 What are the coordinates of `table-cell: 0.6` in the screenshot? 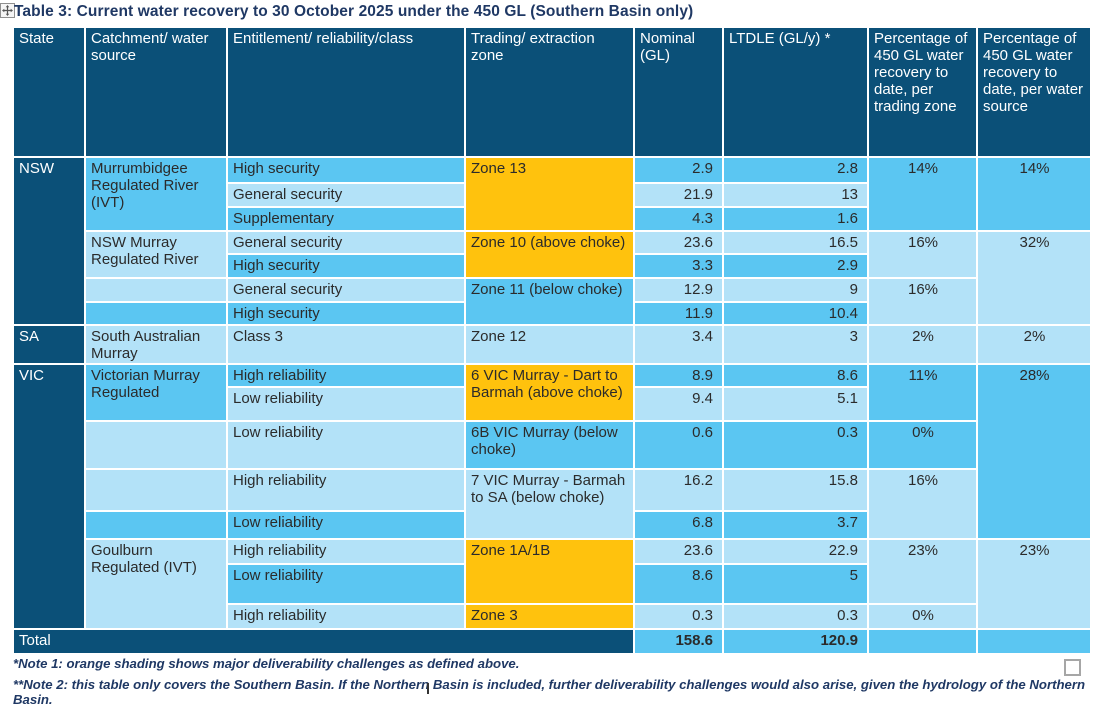 It's located at (678, 445).